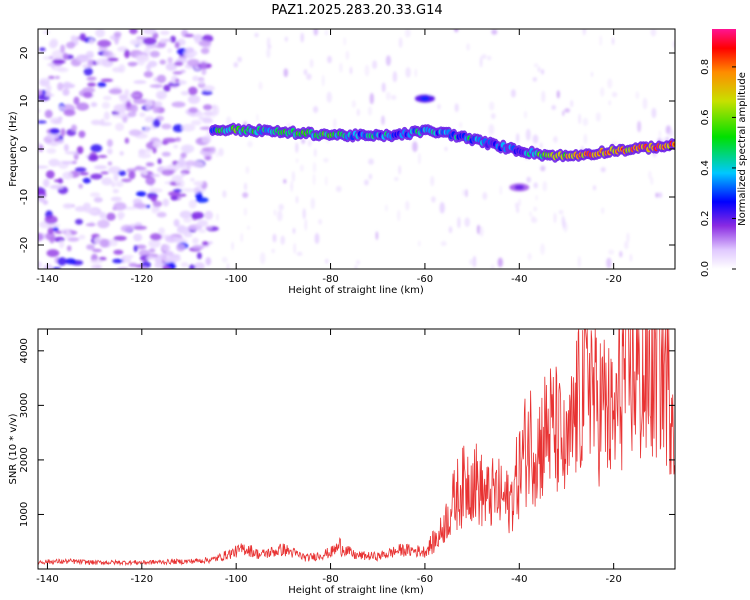 Image resolution: width=750 pixels, height=600 pixels. Describe the element at coordinates (330, 579) in the screenshot. I see `x-tick-label: -80` at that location.